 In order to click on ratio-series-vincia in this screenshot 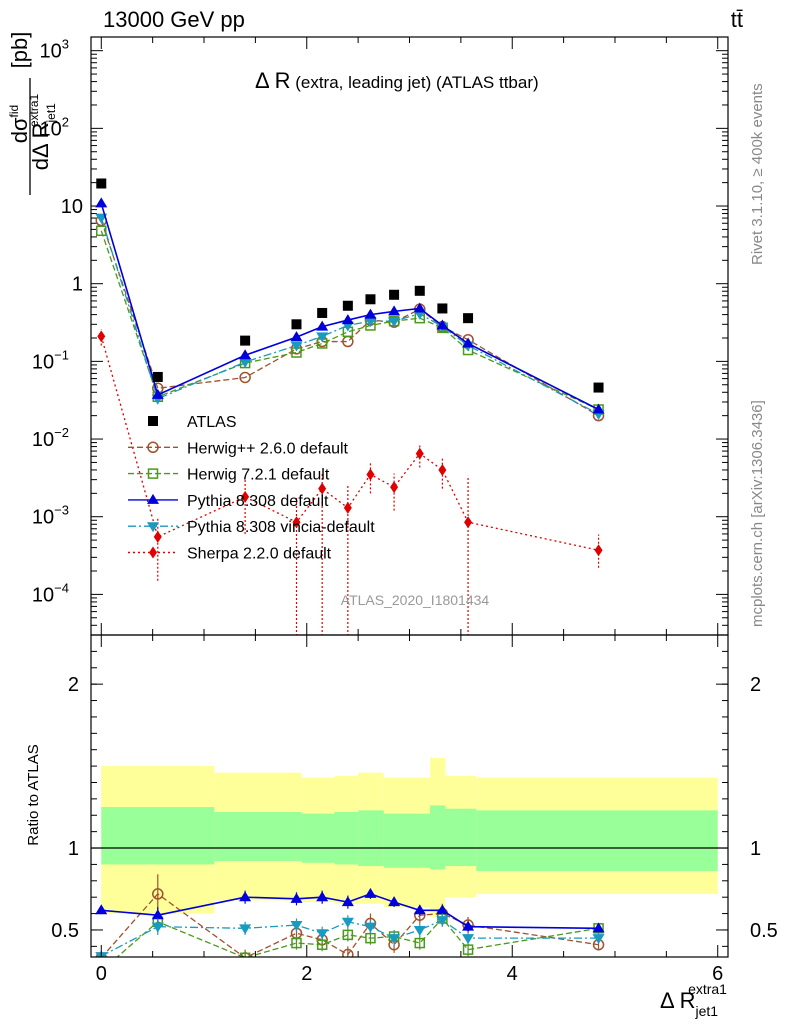, I will do `click(350, 935)`.